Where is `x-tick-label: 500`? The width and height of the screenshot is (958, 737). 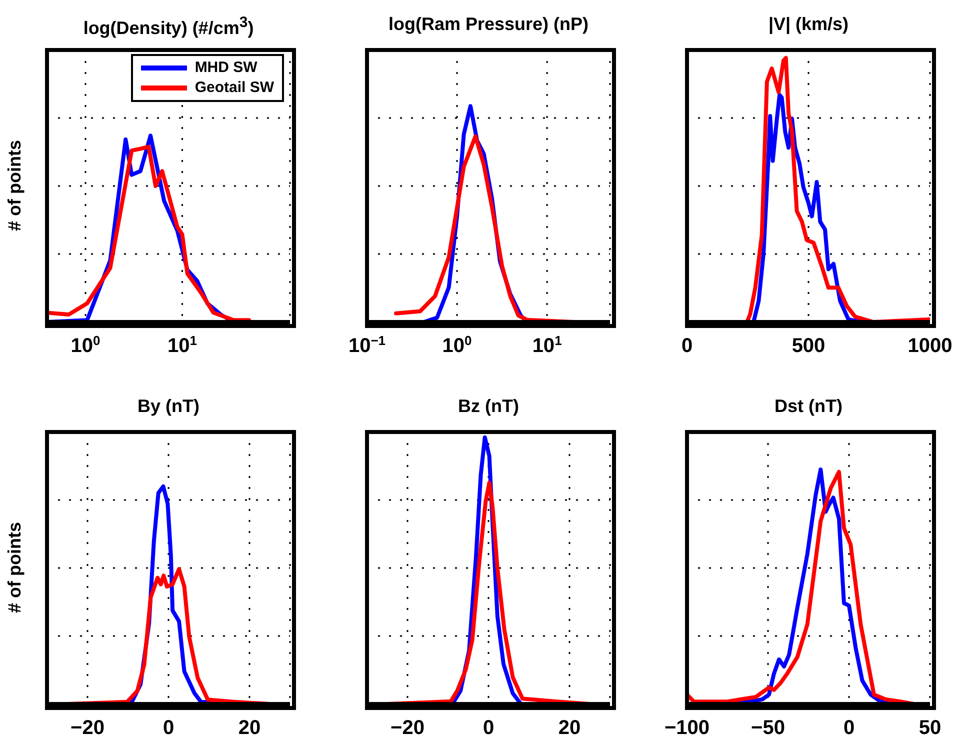 x-tick-label: 500 is located at coordinates (809, 346).